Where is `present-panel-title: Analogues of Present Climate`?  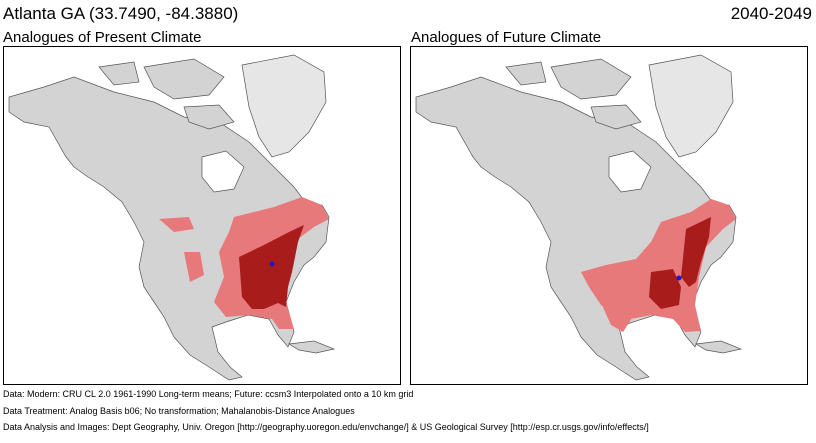
present-panel-title: Analogues of Present Climate is located at coordinates (102, 37).